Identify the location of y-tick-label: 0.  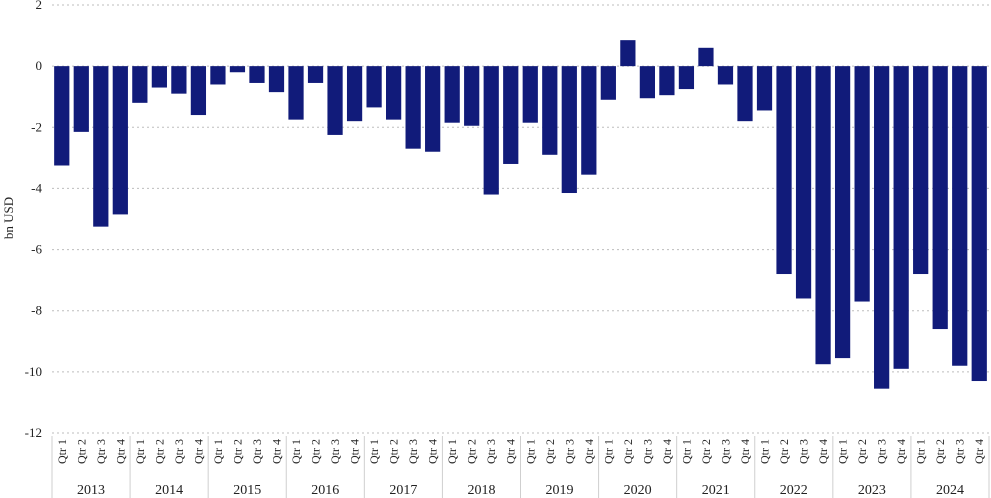
(39, 65).